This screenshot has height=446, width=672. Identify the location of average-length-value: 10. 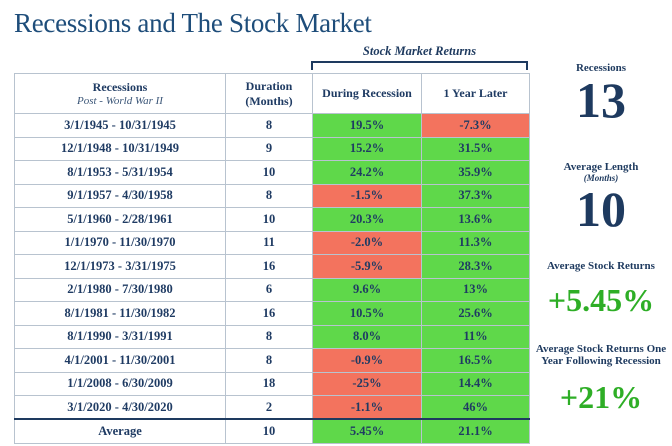
(601, 209).